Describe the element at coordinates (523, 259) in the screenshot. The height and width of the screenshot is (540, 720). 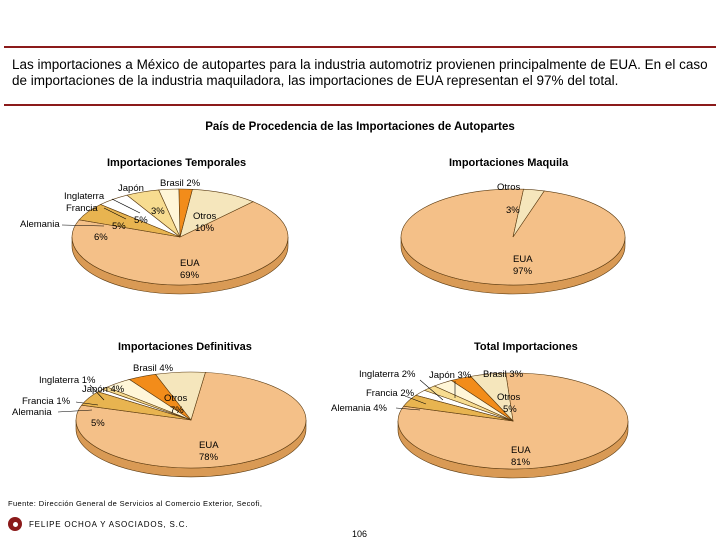
I see `label-maquila-eua-l1: EUA` at that location.